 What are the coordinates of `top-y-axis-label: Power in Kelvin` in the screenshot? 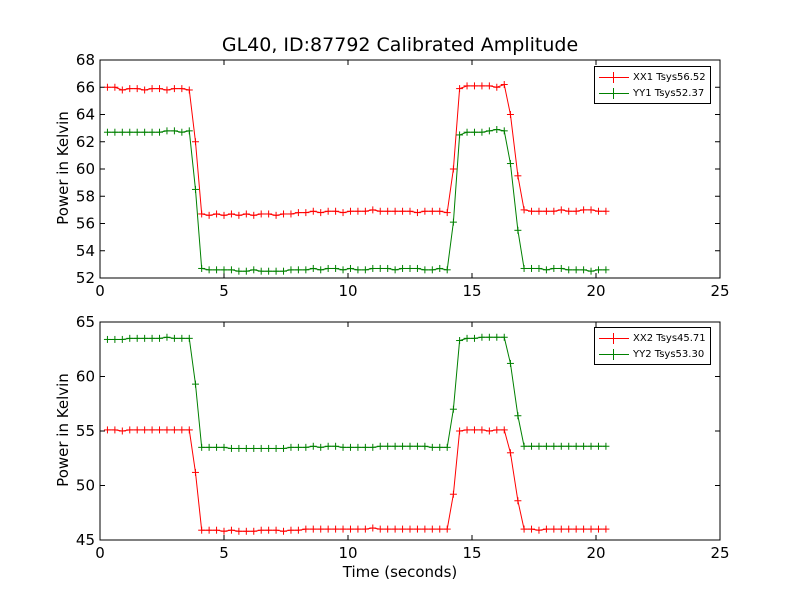 It's located at (63, 168).